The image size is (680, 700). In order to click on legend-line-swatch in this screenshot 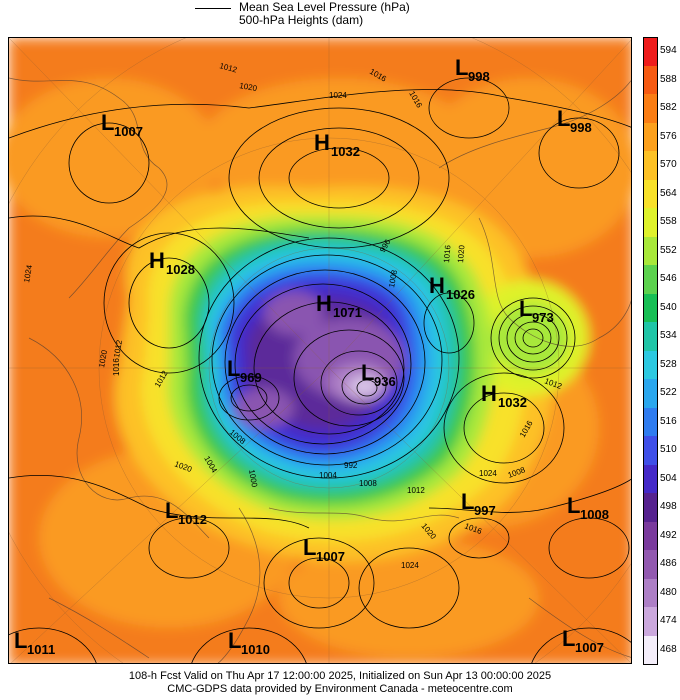, I will do `click(213, 8)`.